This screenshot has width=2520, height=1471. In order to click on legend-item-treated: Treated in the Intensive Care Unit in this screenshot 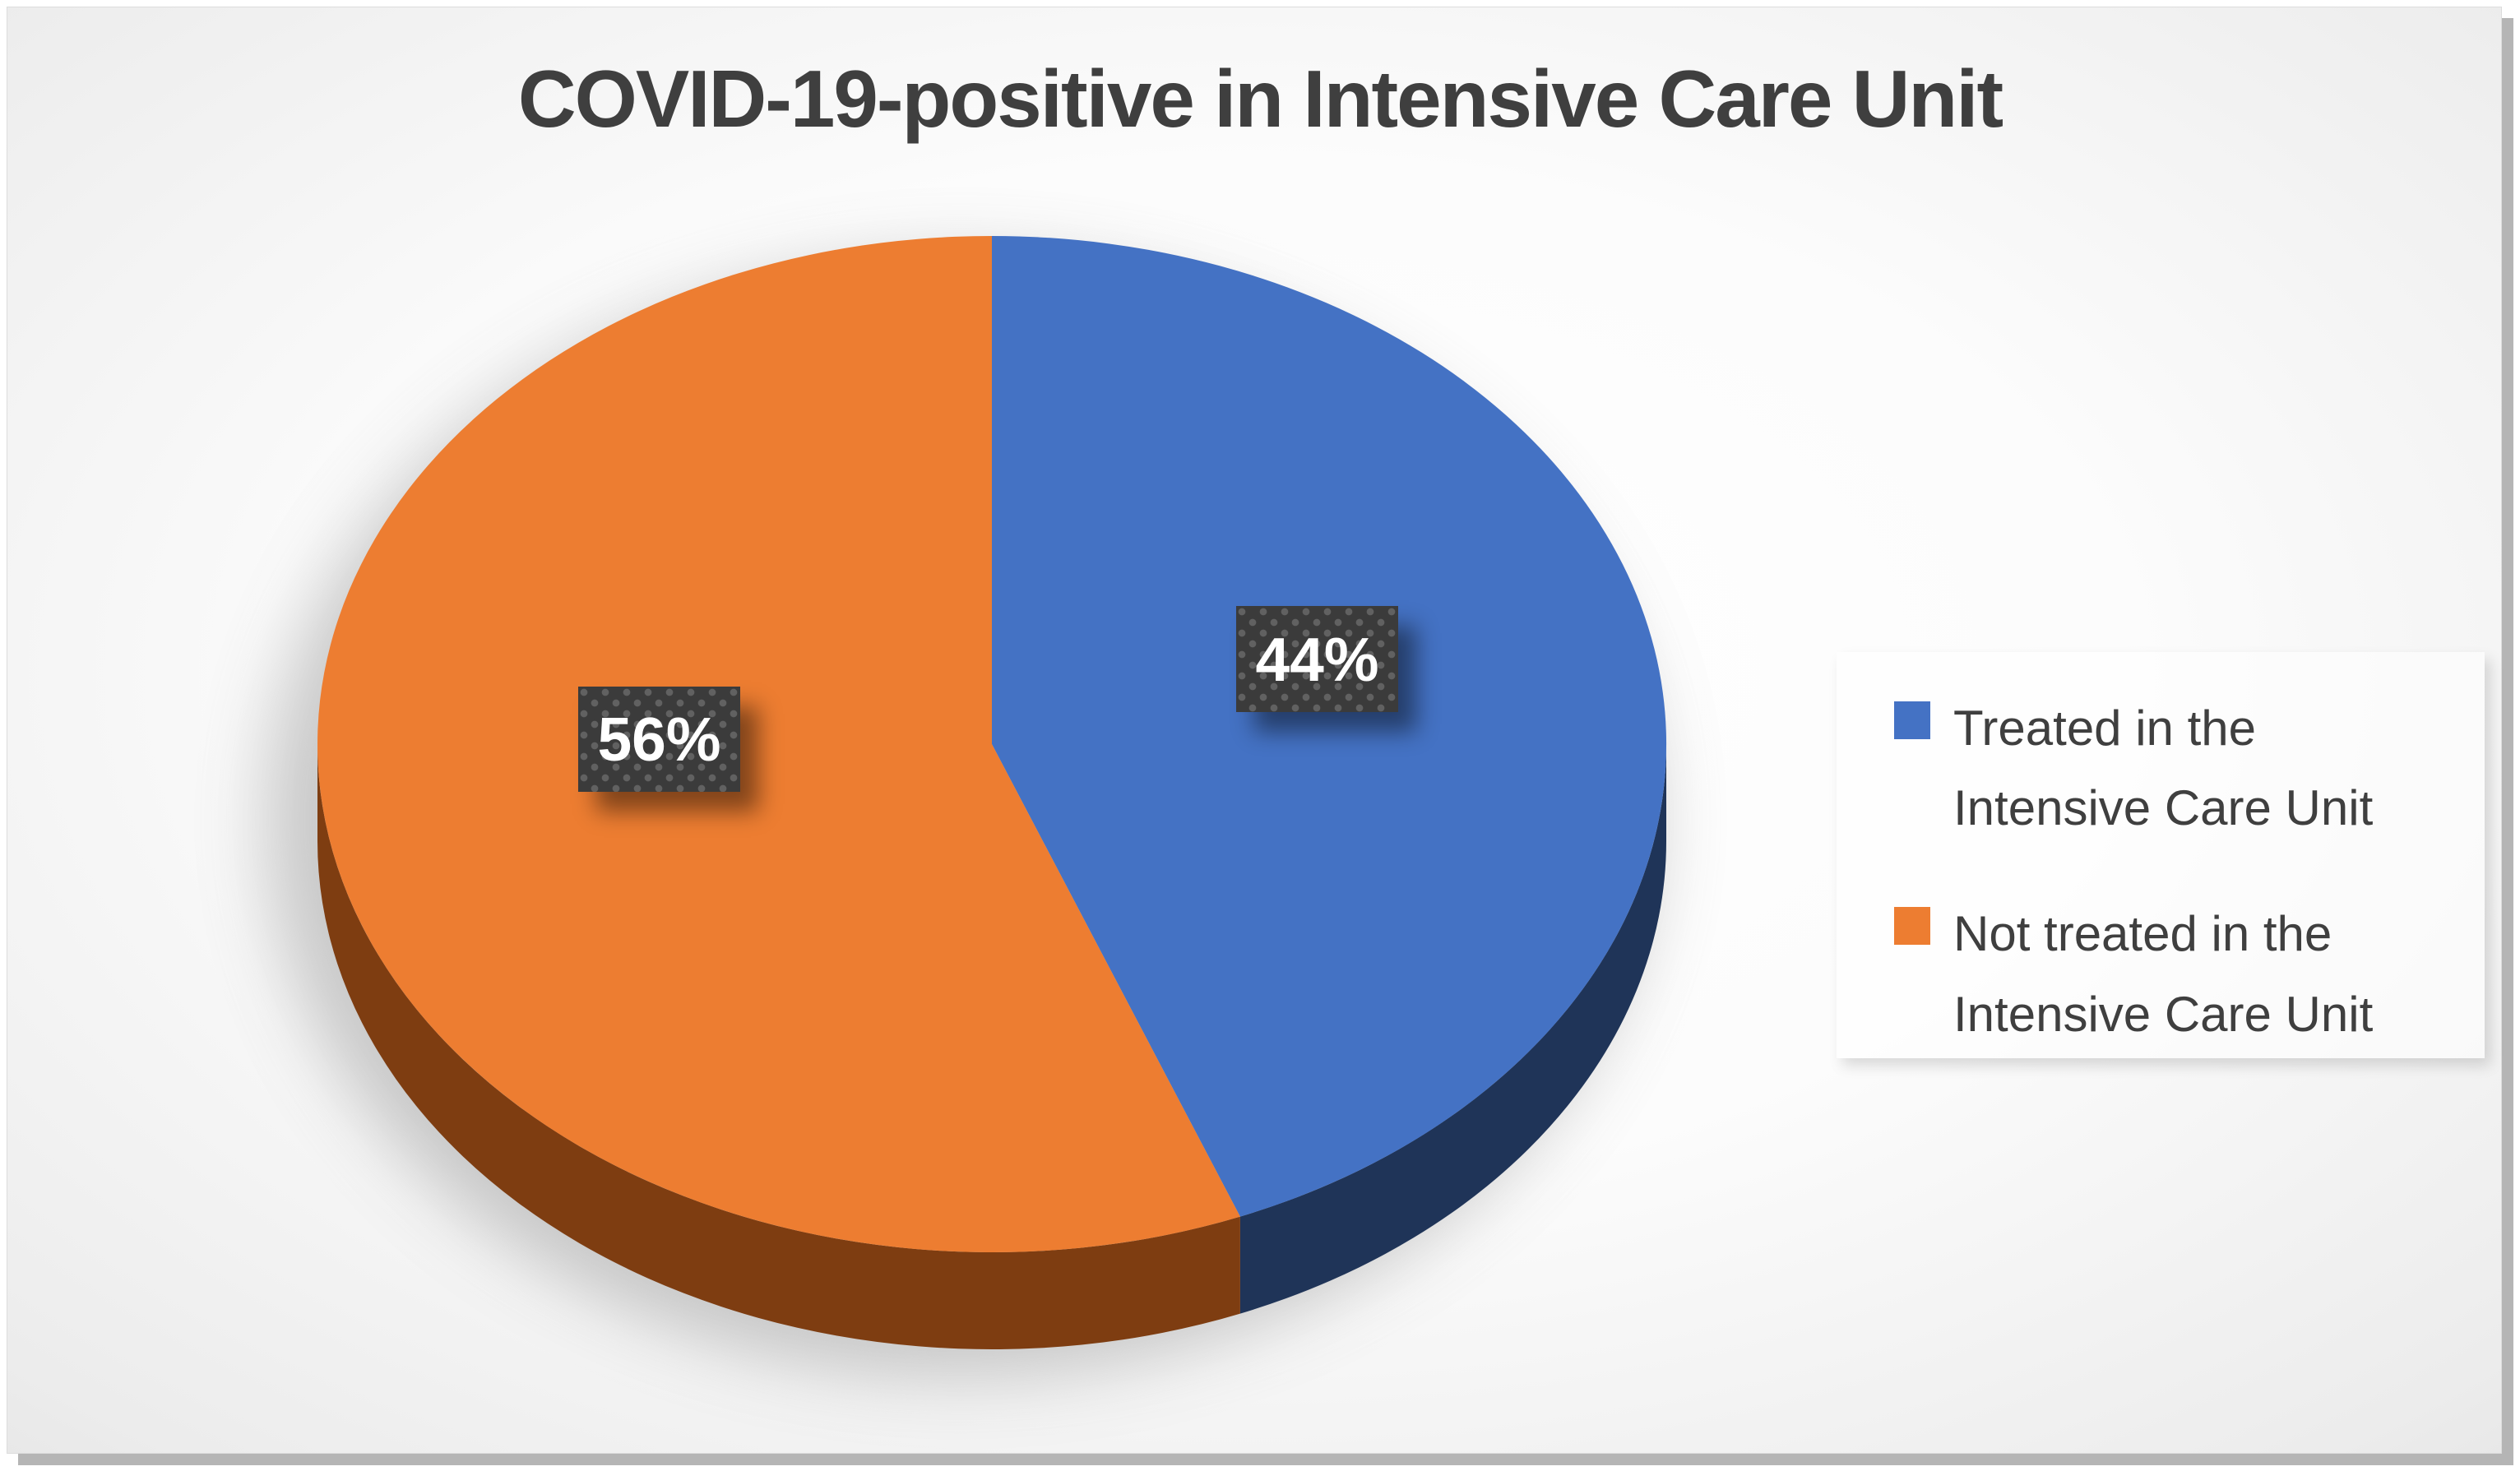, I will do `click(2179, 768)`.